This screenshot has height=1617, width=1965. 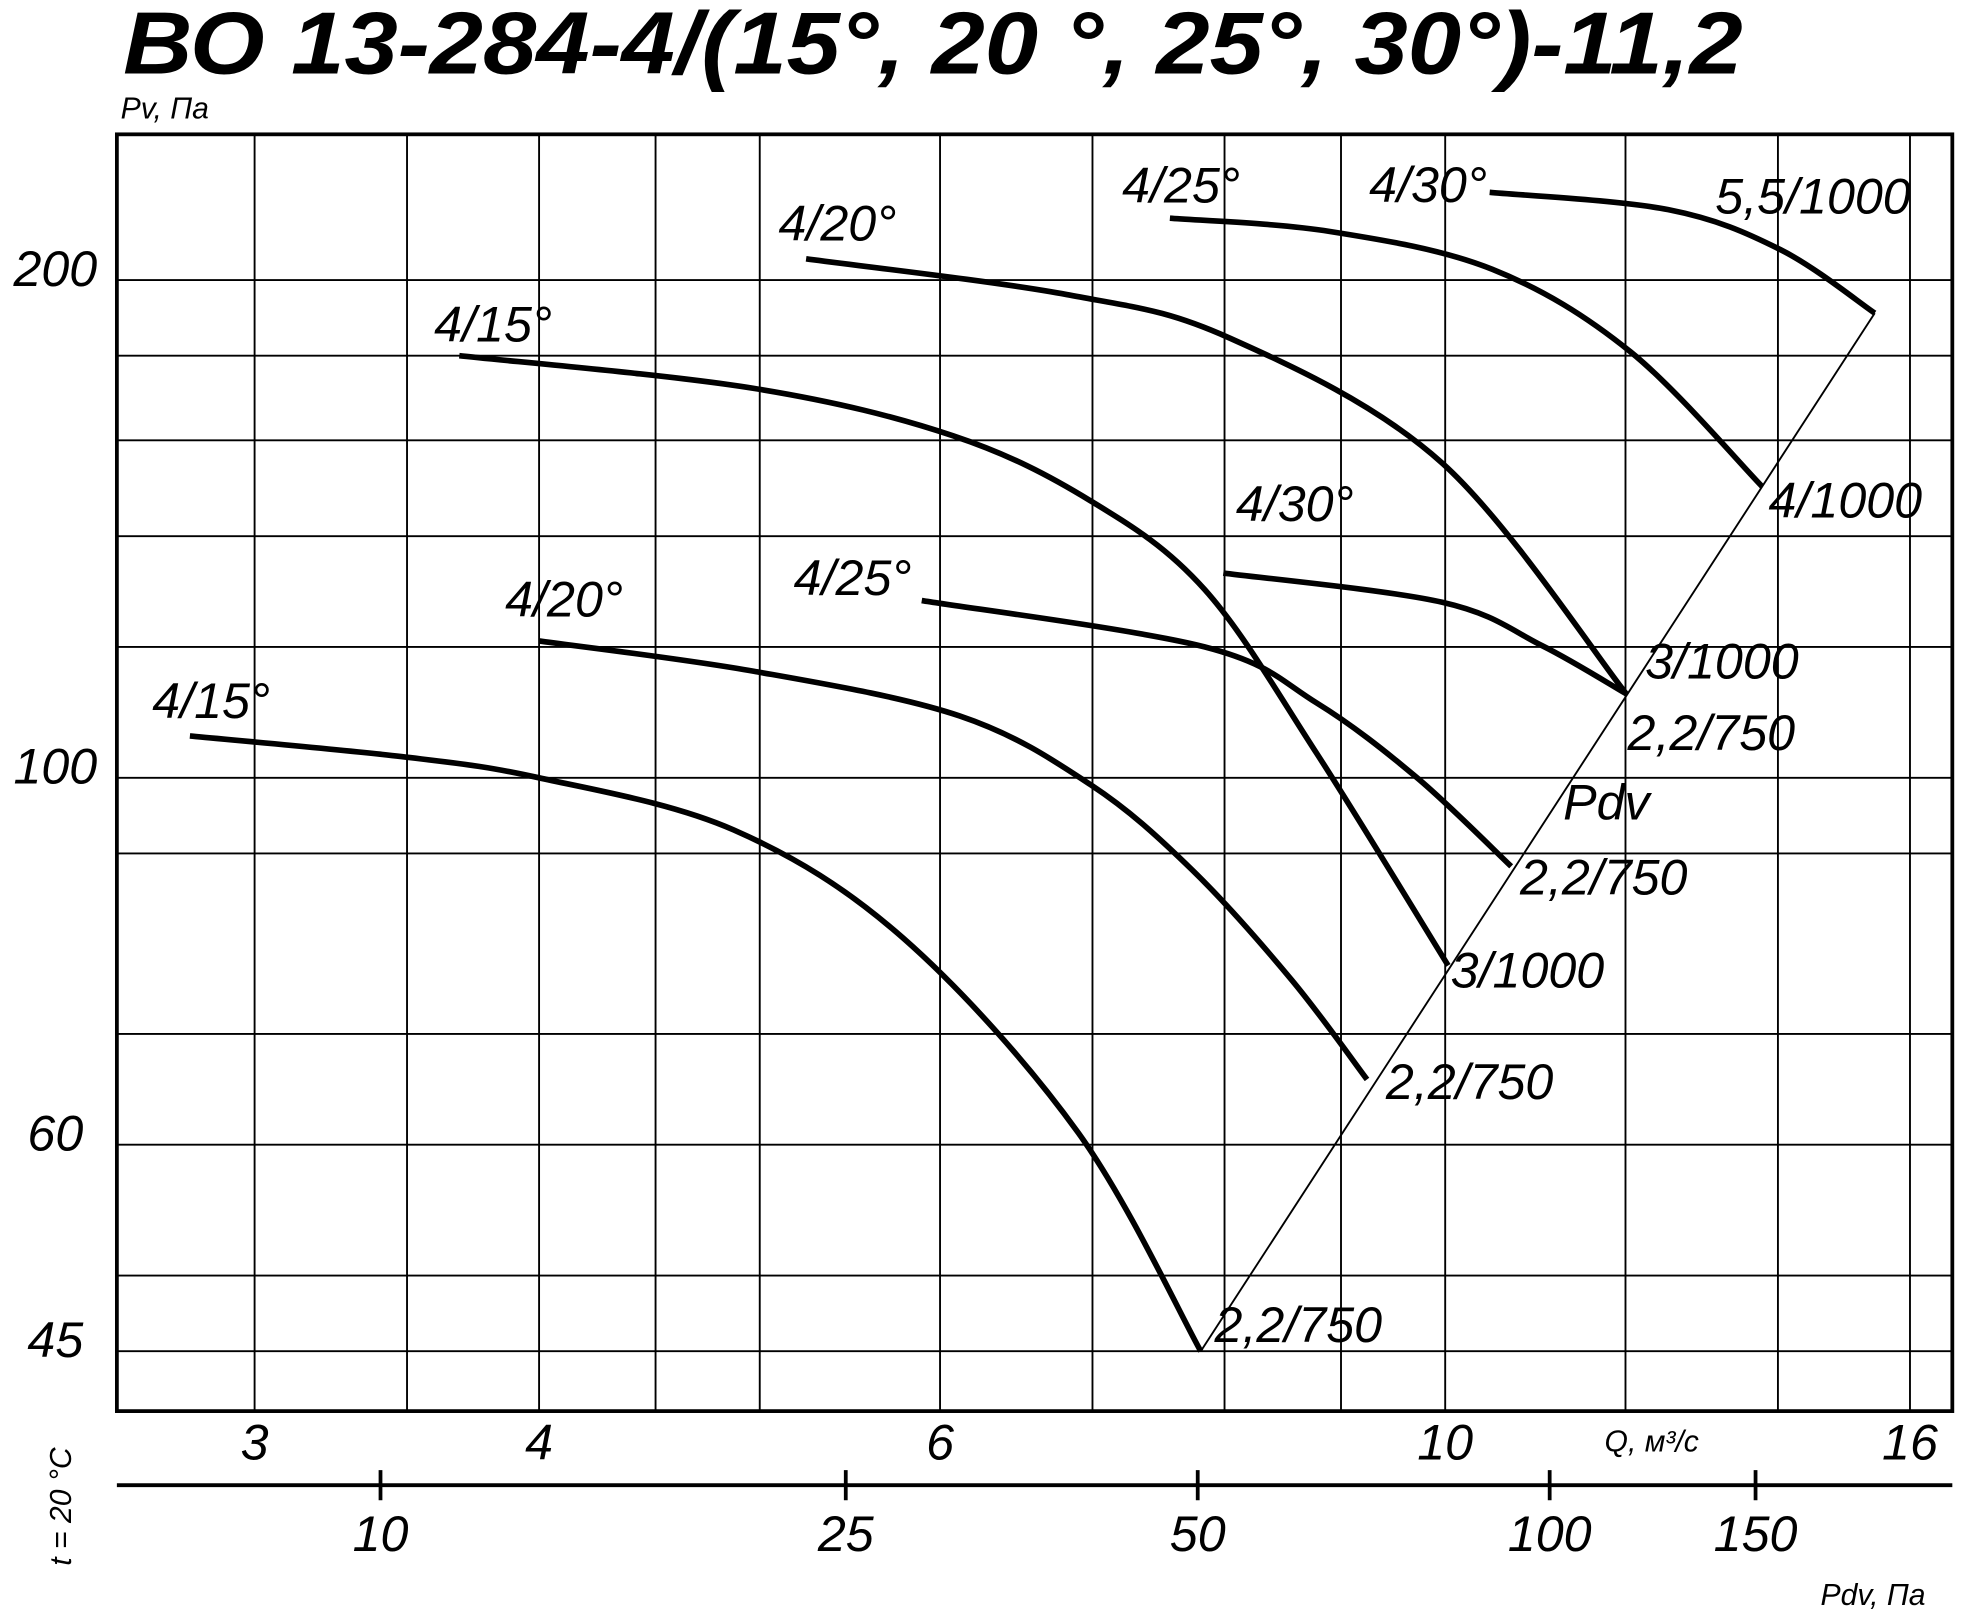 What do you see at coordinates (539, 1443) in the screenshot?
I see `x-tick-label: 4` at bounding box center [539, 1443].